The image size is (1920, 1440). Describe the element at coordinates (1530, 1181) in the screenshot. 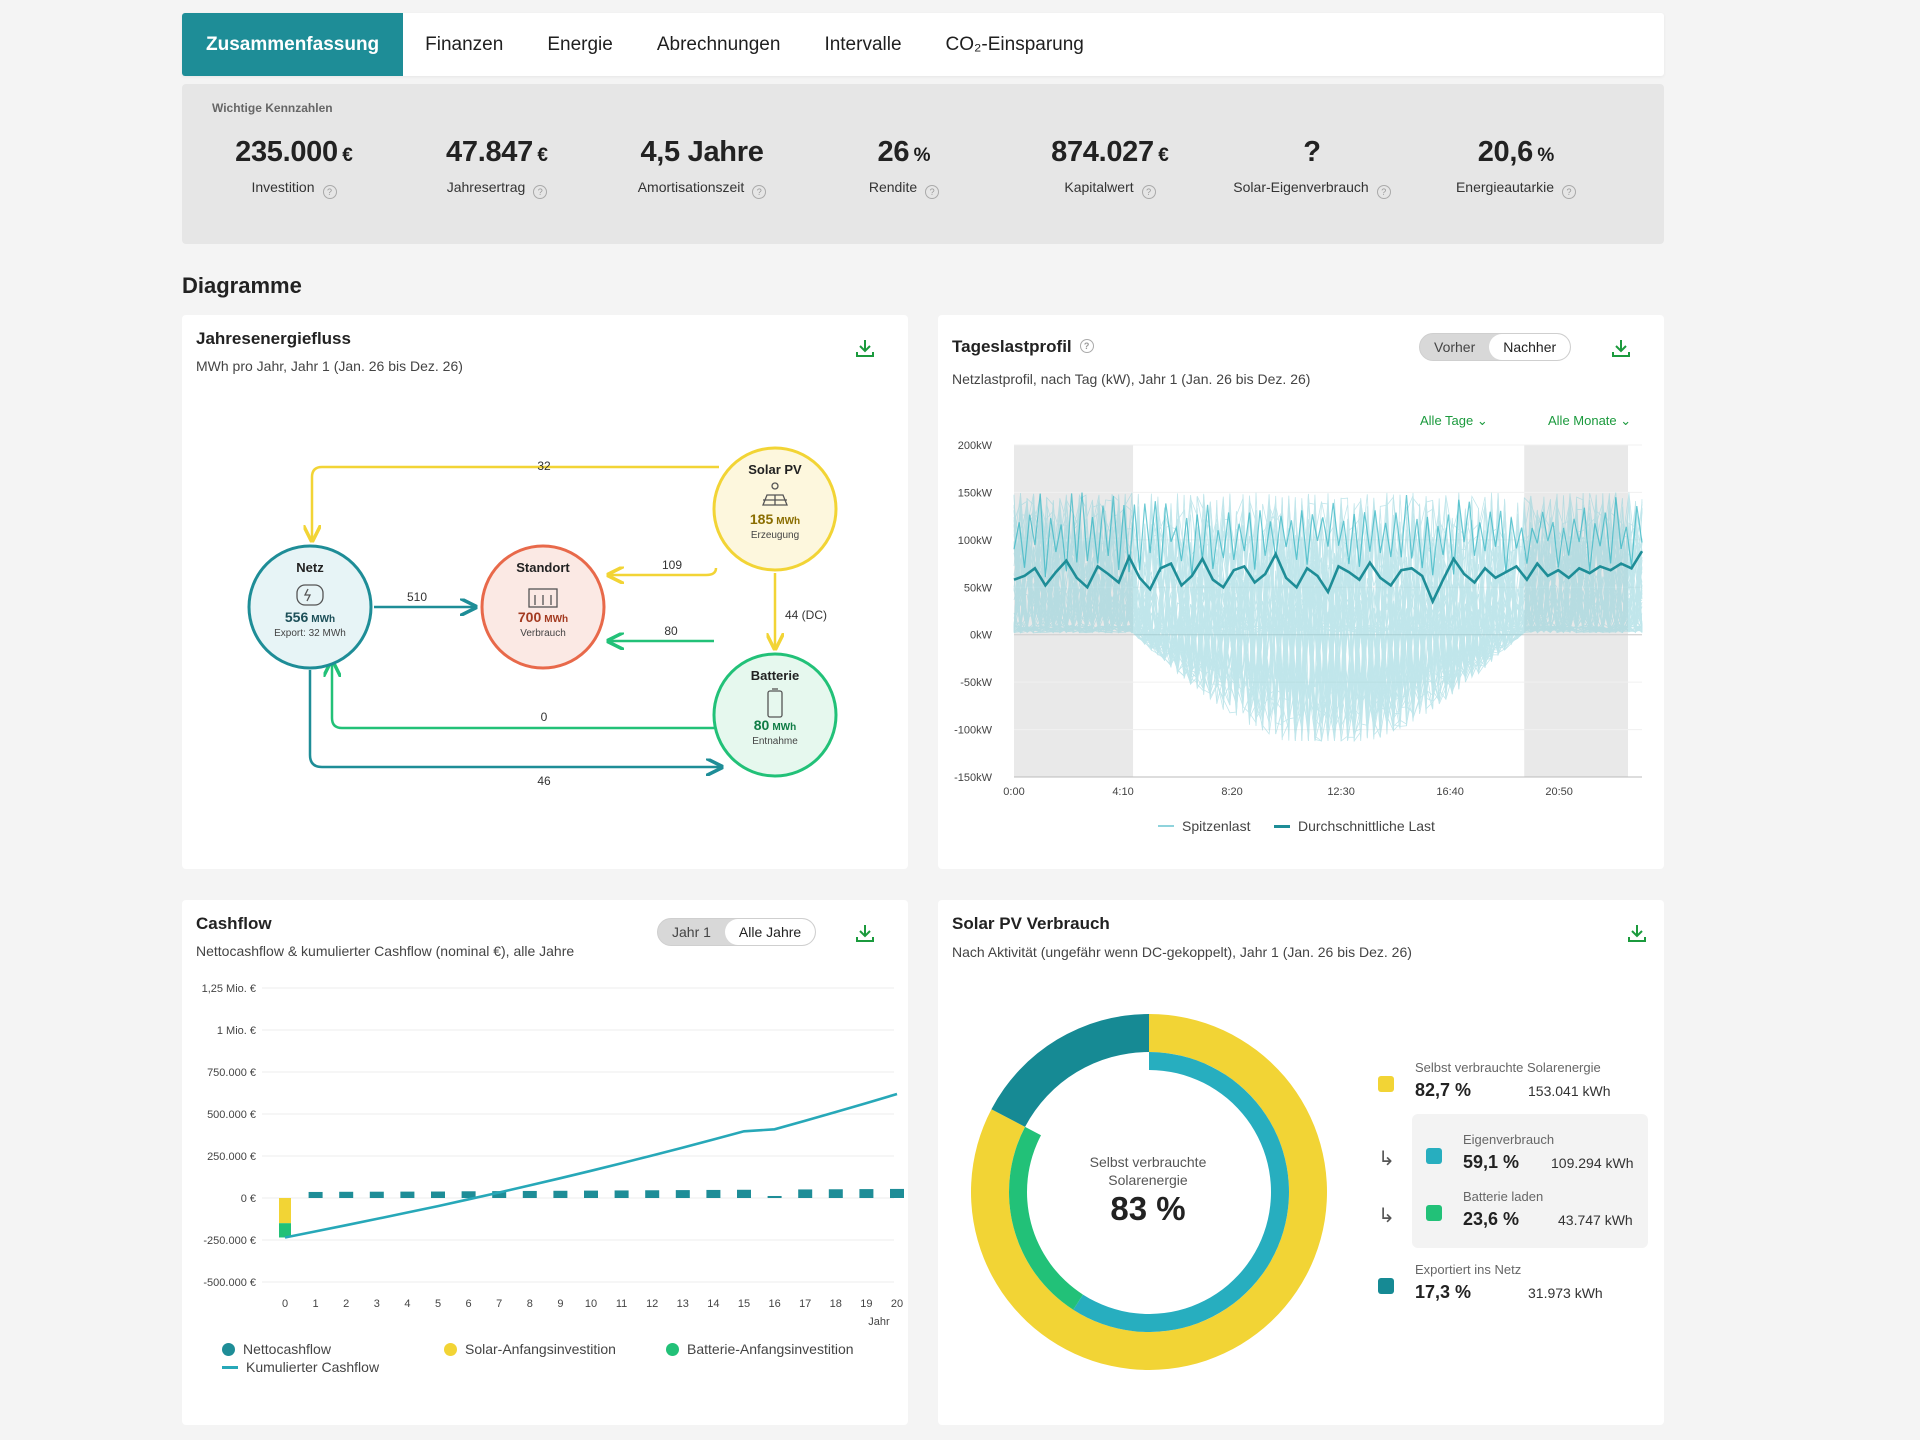

I see `legend-subgroup-bg` at that location.